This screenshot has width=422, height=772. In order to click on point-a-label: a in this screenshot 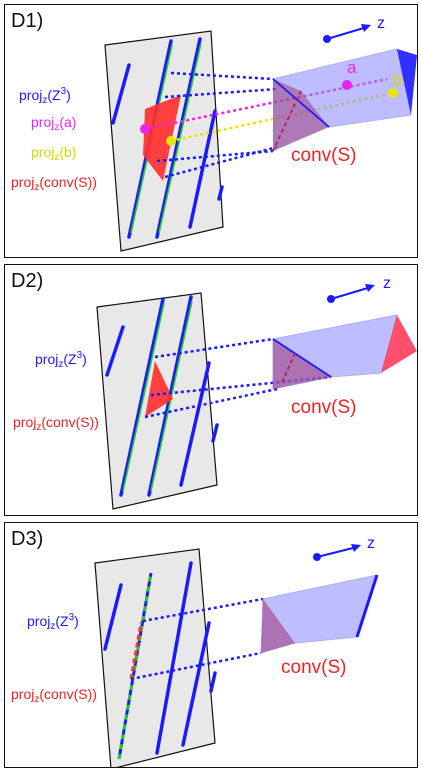, I will do `click(352, 67)`.